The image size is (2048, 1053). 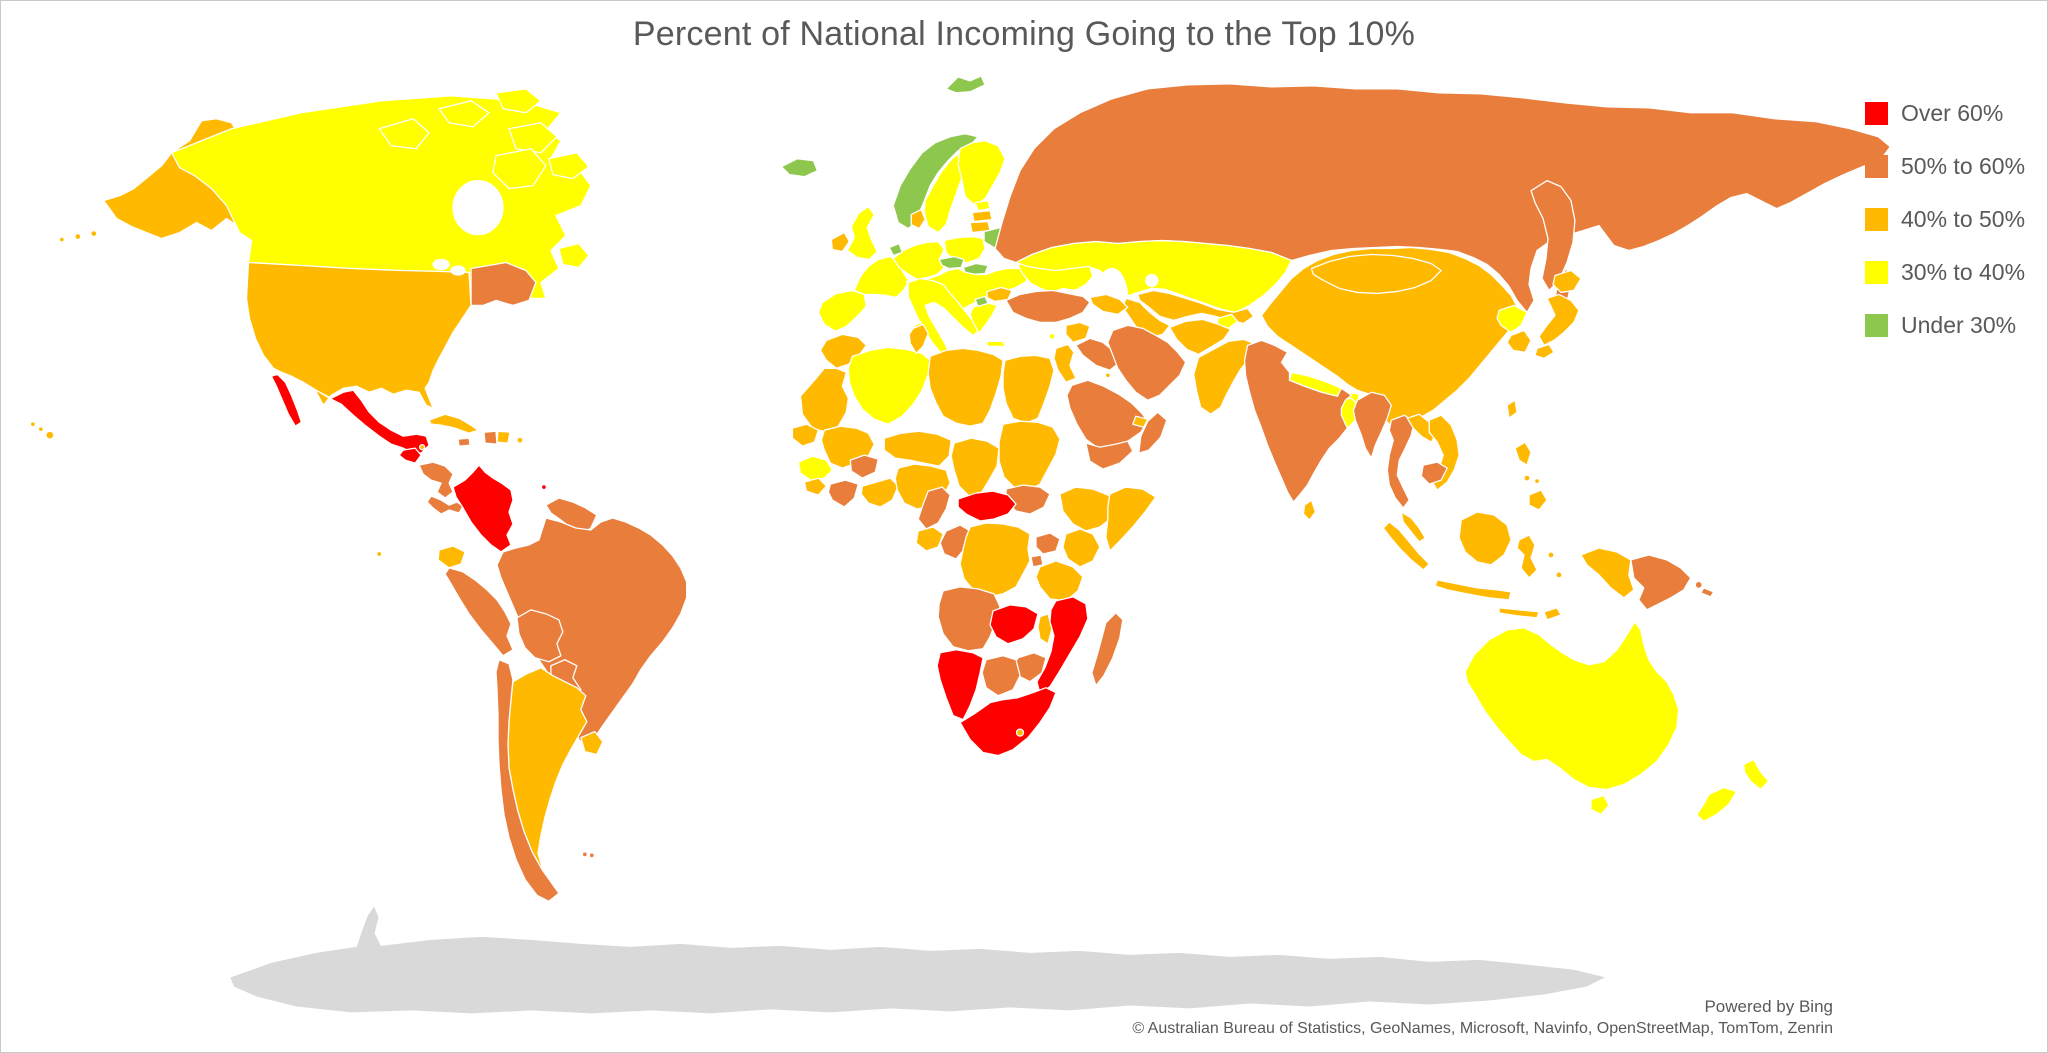 I want to click on region-mozambique, so click(x=1062, y=645).